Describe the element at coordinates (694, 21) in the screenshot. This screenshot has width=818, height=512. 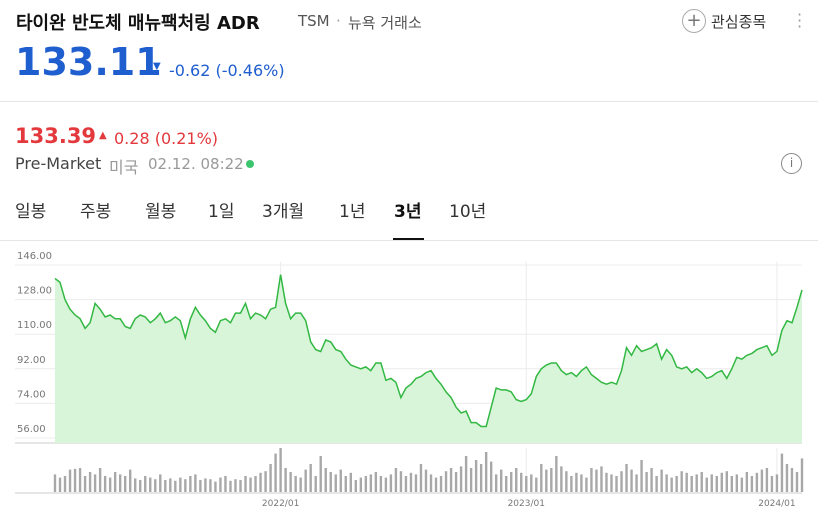
I see `plus-icon: +` at that location.